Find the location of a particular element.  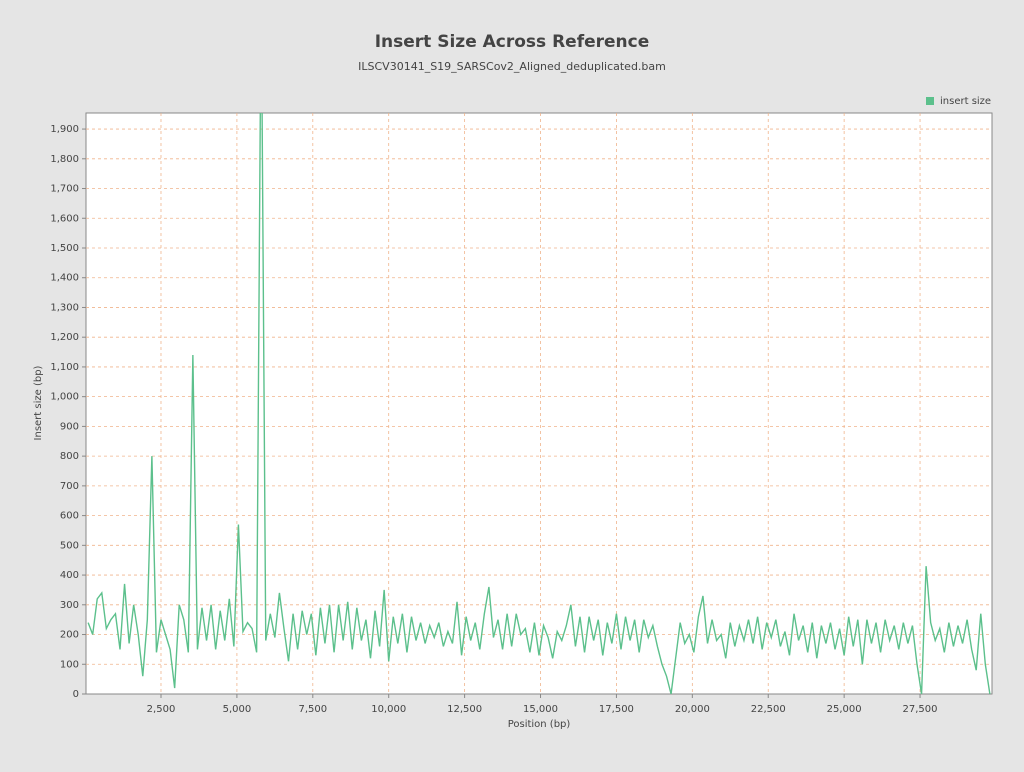

x-tick-label: 17,500 is located at coordinates (616, 709).